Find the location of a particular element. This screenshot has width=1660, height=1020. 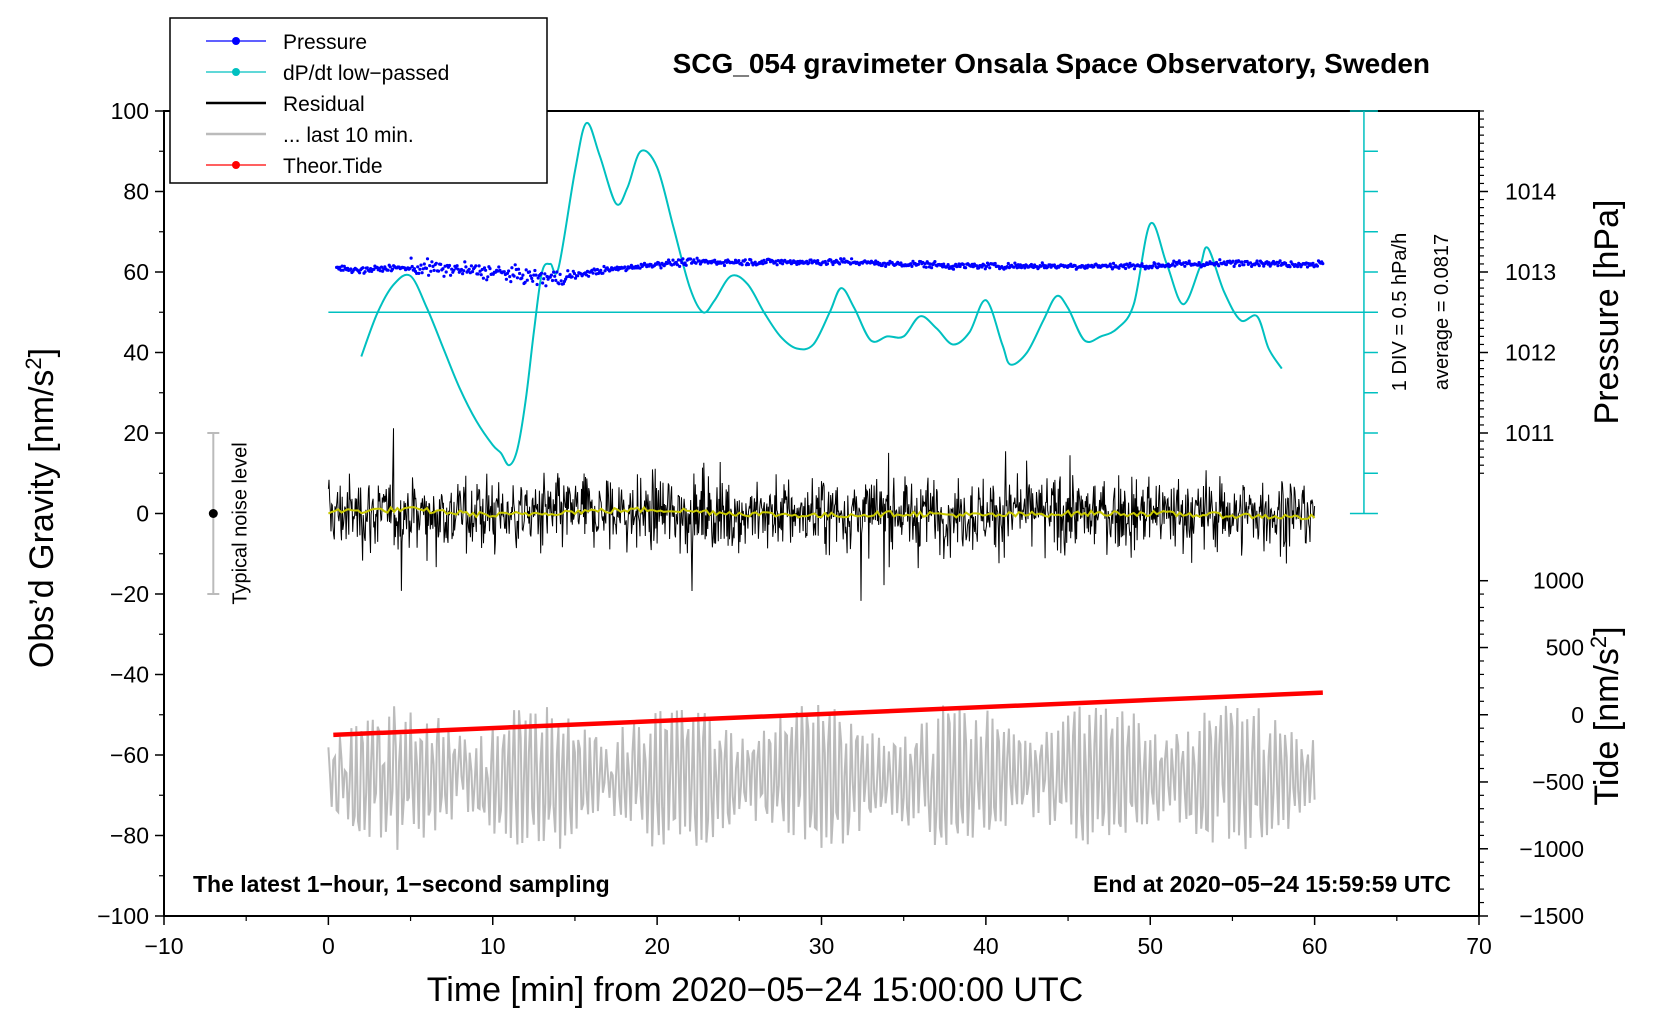

y-tick-label: 40 is located at coordinates (136, 353).